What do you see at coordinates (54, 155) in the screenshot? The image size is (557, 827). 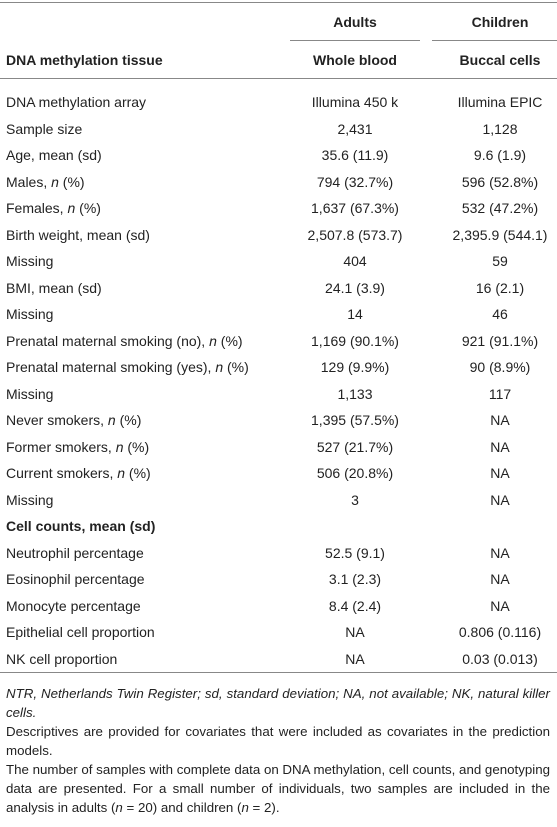 I see `row-label: Age, mean (sd)` at bounding box center [54, 155].